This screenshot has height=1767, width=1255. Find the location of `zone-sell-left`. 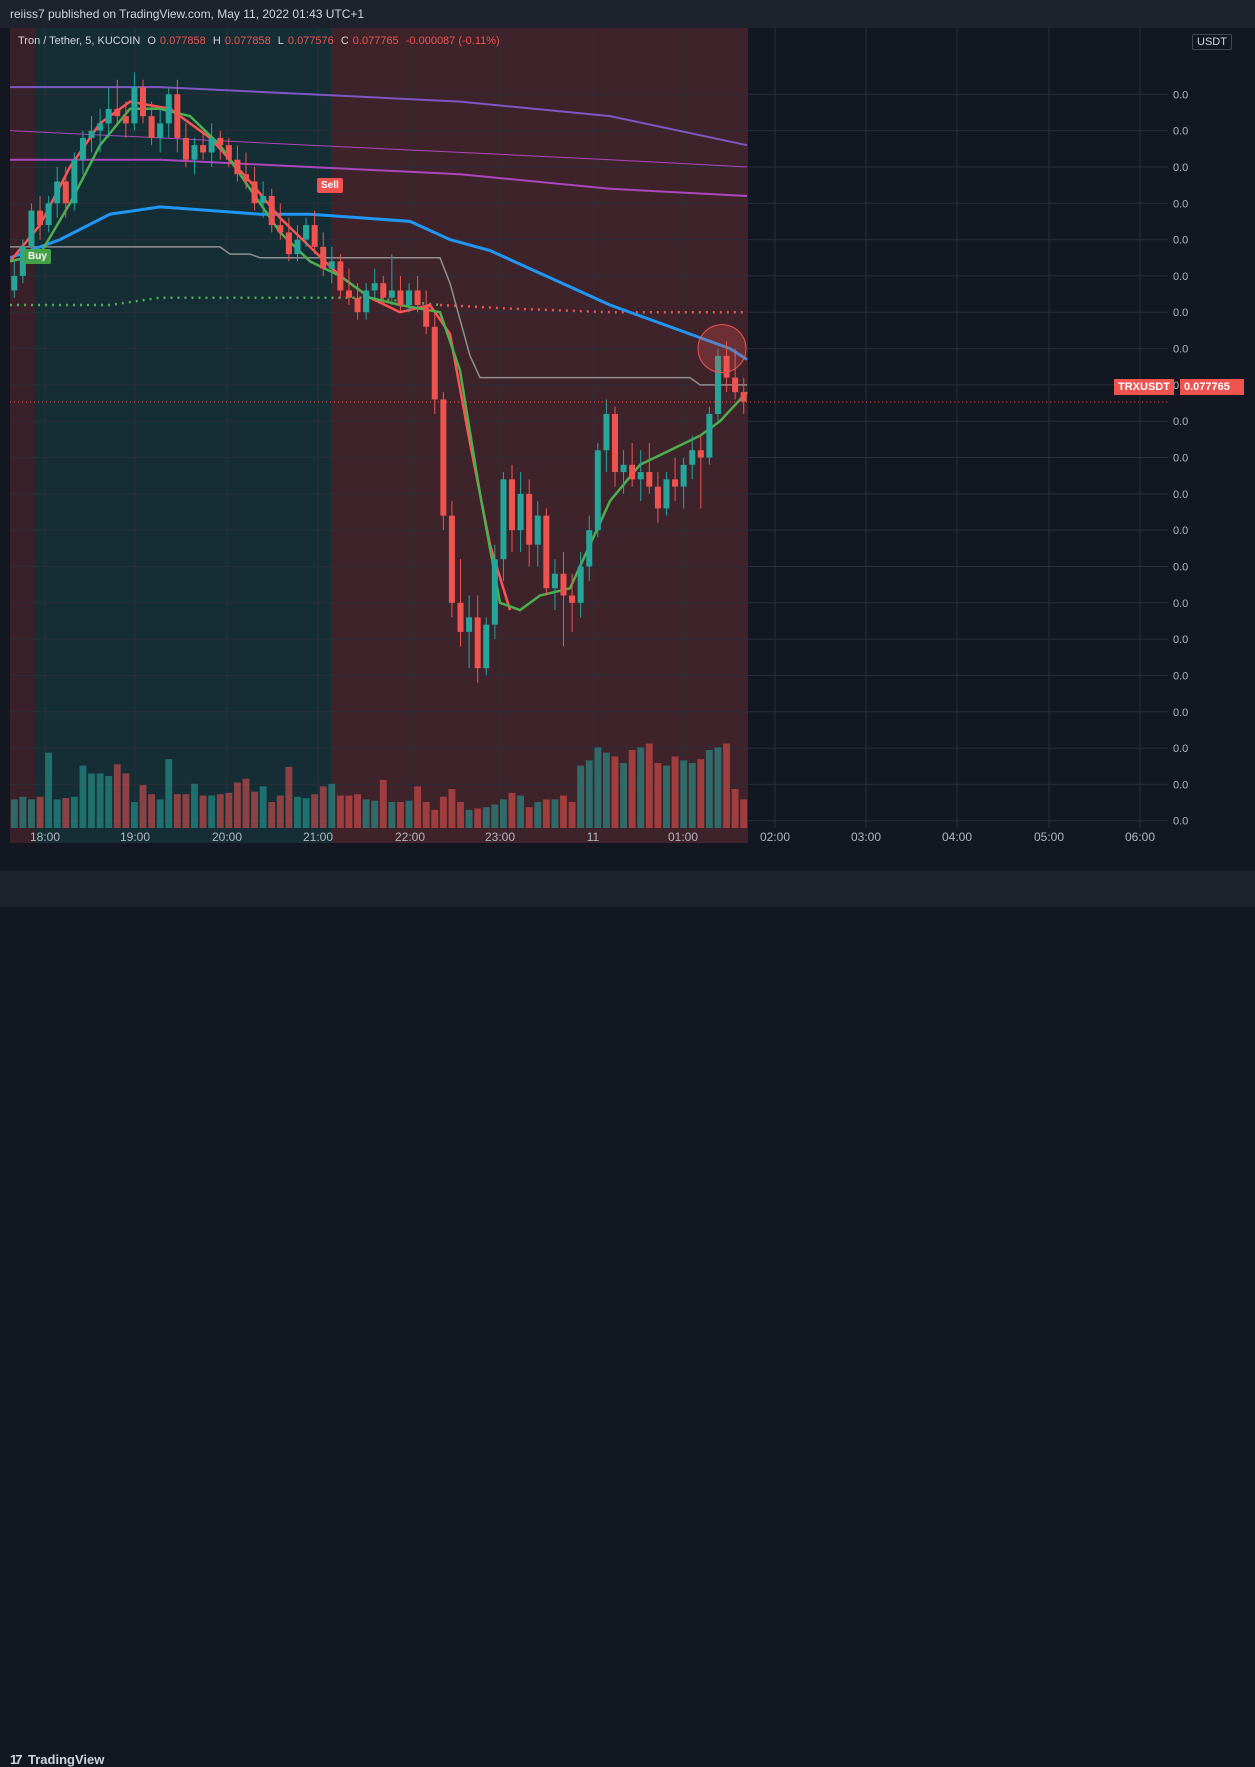

zone-sell-left is located at coordinates (22, 435).